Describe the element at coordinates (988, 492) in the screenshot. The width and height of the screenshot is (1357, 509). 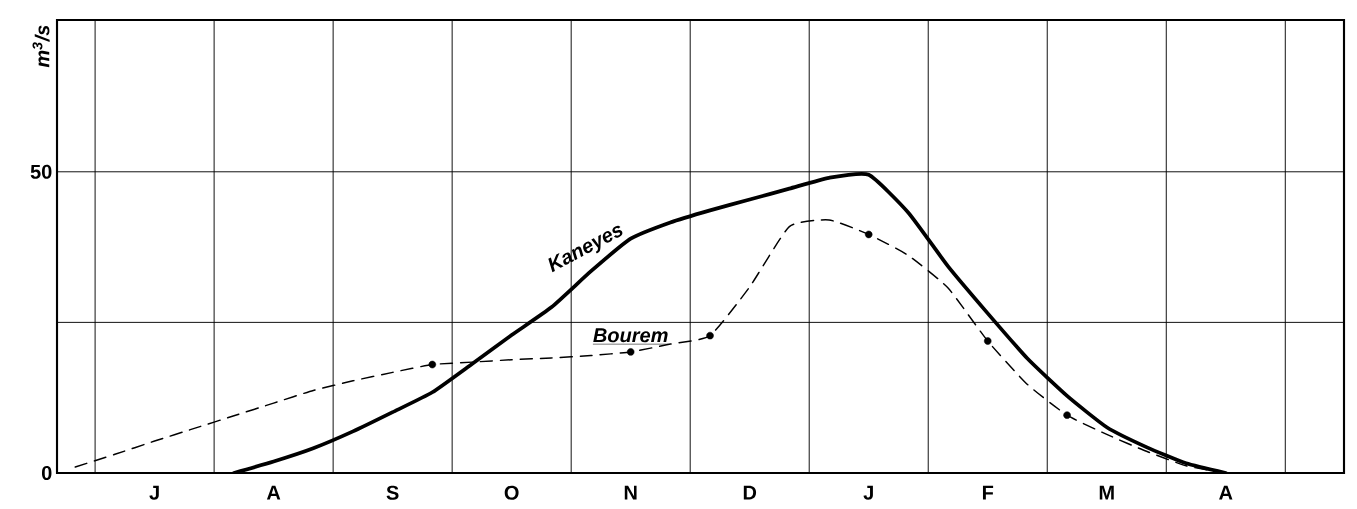
I see `x-tick-label: F` at that location.